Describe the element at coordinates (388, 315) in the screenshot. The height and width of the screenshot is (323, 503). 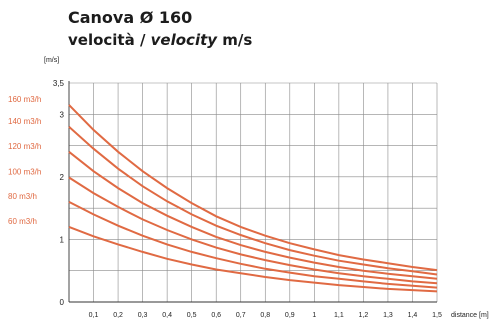
I see `x-tick-label: 1,3` at that location.